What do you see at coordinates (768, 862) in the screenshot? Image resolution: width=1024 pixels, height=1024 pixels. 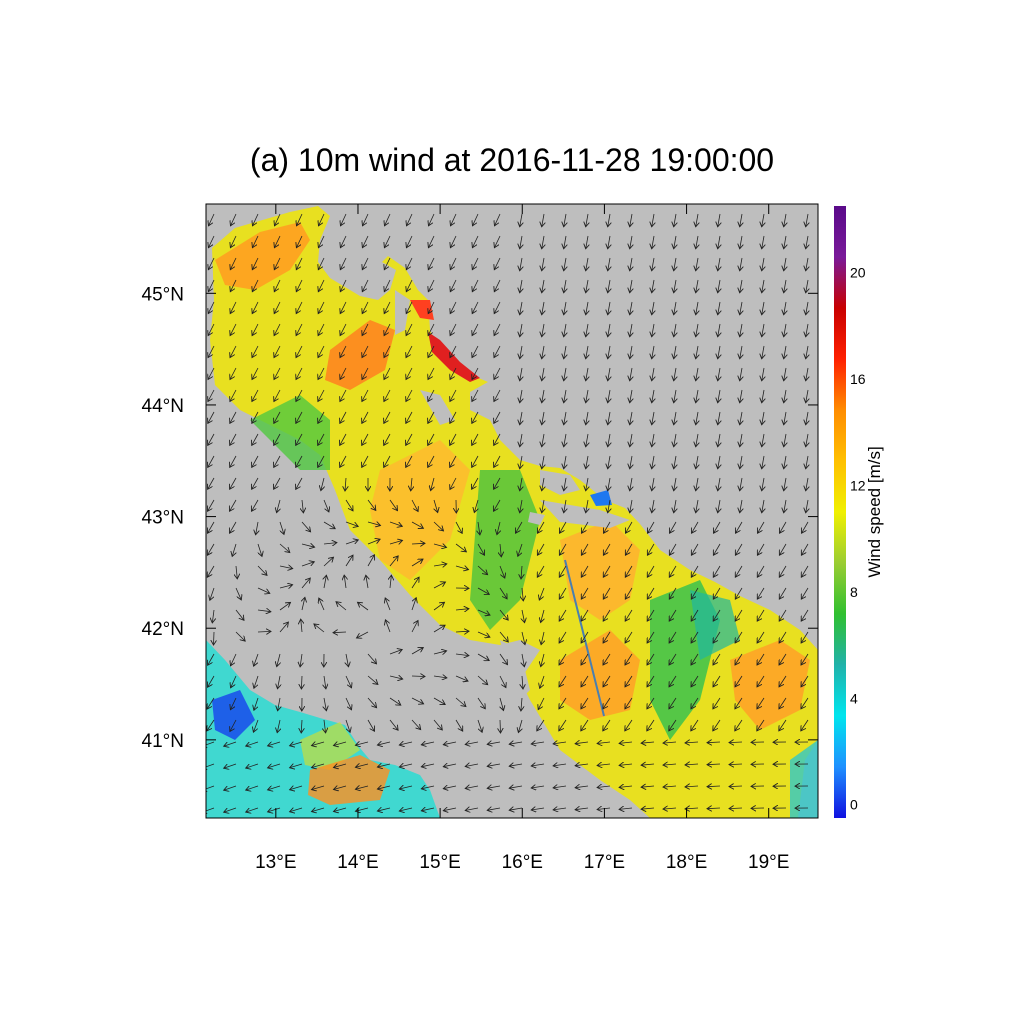 I see `lon-tick-label: 19°E` at bounding box center [768, 862].